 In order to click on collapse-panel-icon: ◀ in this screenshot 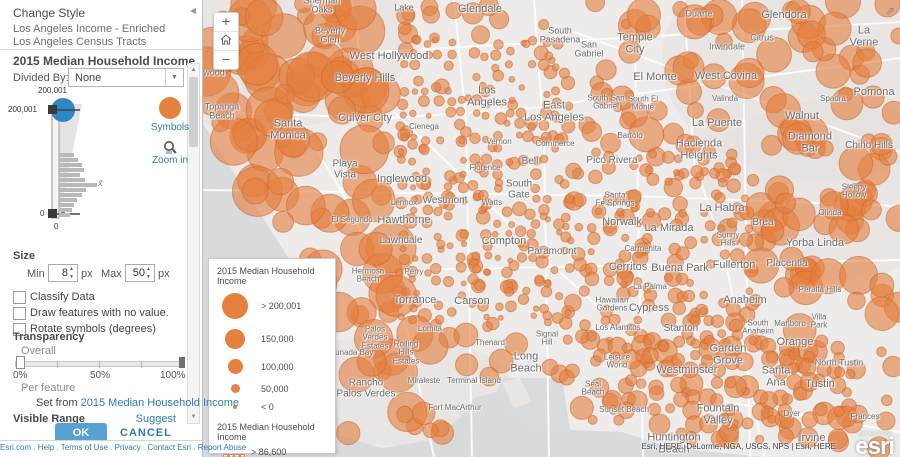, I will do `click(192, 10)`.